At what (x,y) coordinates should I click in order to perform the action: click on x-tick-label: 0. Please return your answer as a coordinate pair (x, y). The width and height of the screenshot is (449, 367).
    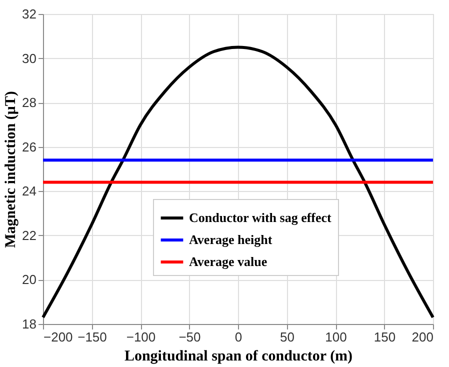
    Looking at the image, I should click on (238, 337).